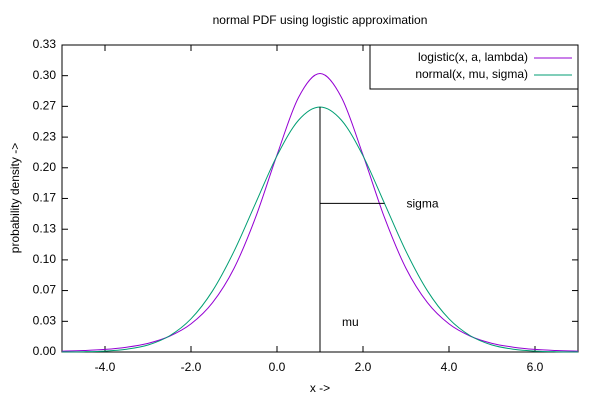  What do you see at coordinates (423, 204) in the screenshot?
I see `annotation: sigma` at bounding box center [423, 204].